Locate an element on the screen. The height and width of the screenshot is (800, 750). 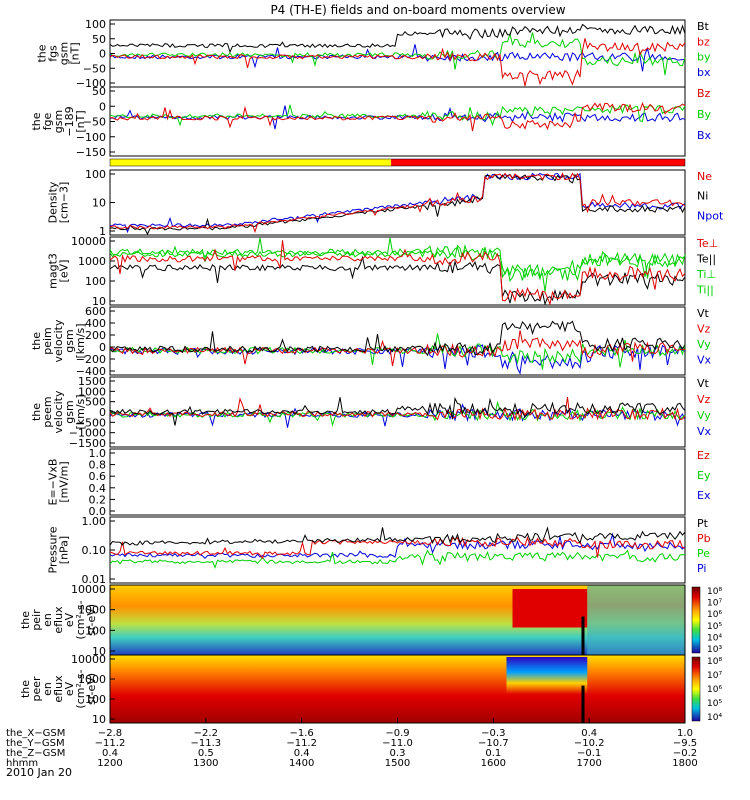
y-axis-label: magt3[eV] is located at coordinates (59, 271).